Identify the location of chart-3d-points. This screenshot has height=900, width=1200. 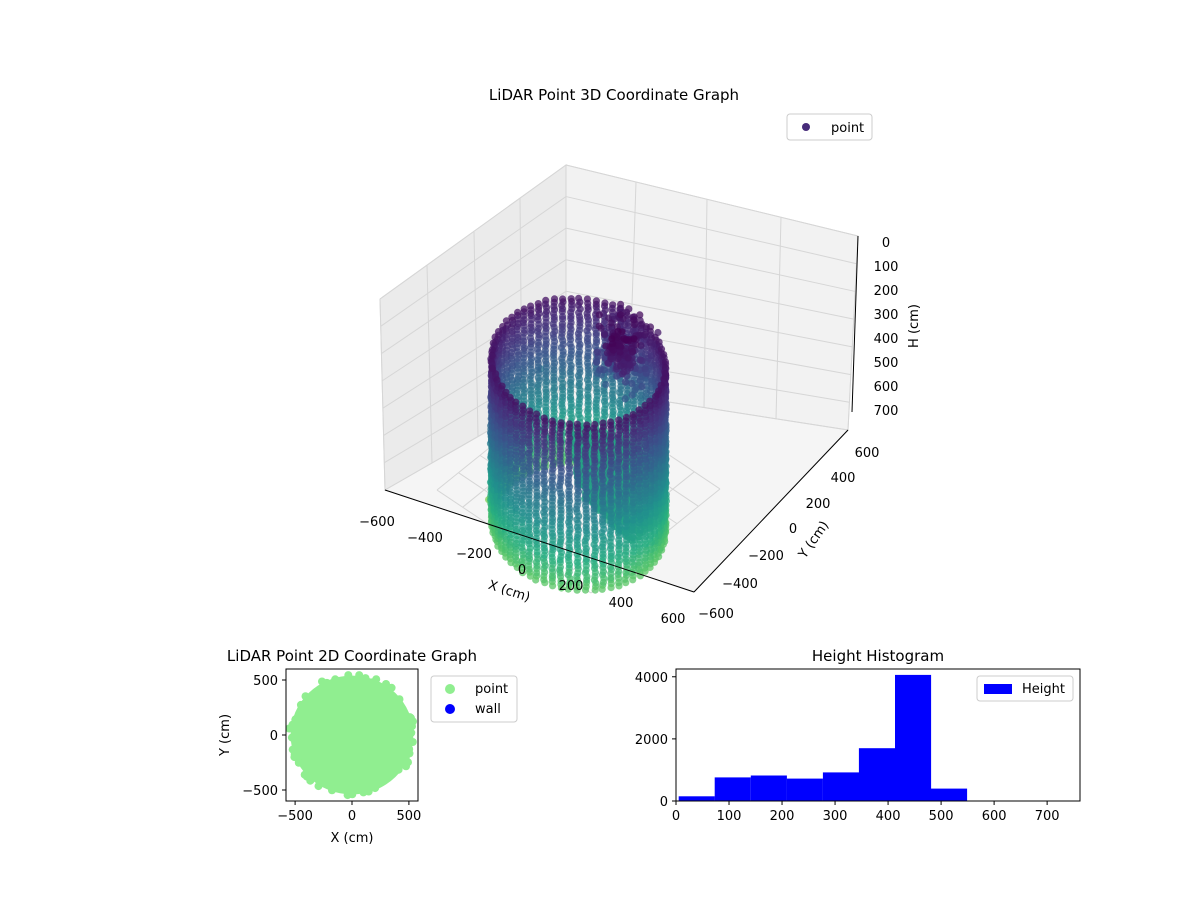
(578, 444).